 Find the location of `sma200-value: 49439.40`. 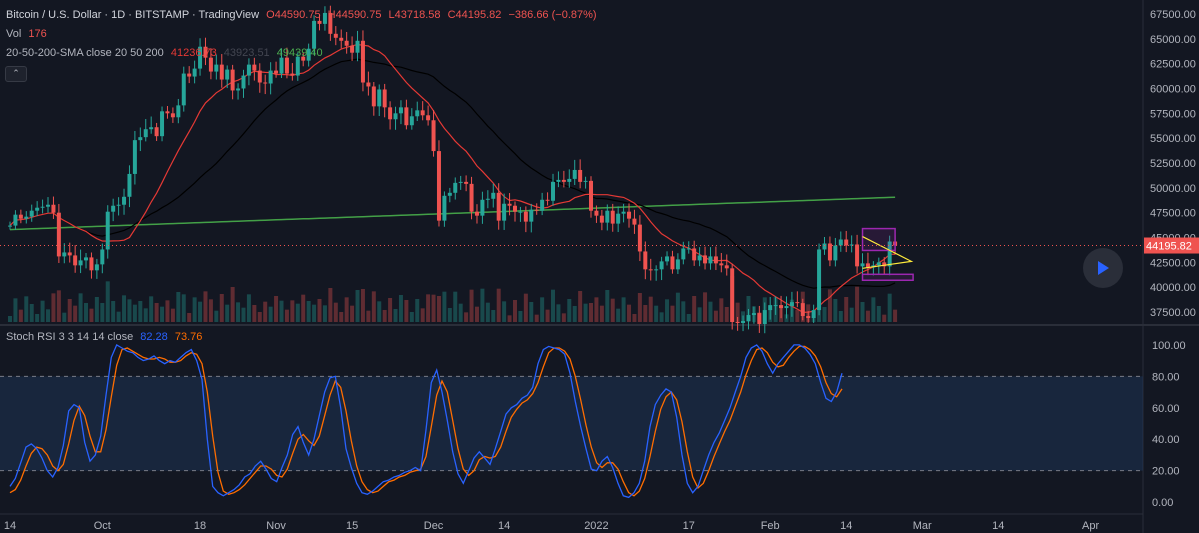

sma200-value: 49439.40 is located at coordinates (299, 53).